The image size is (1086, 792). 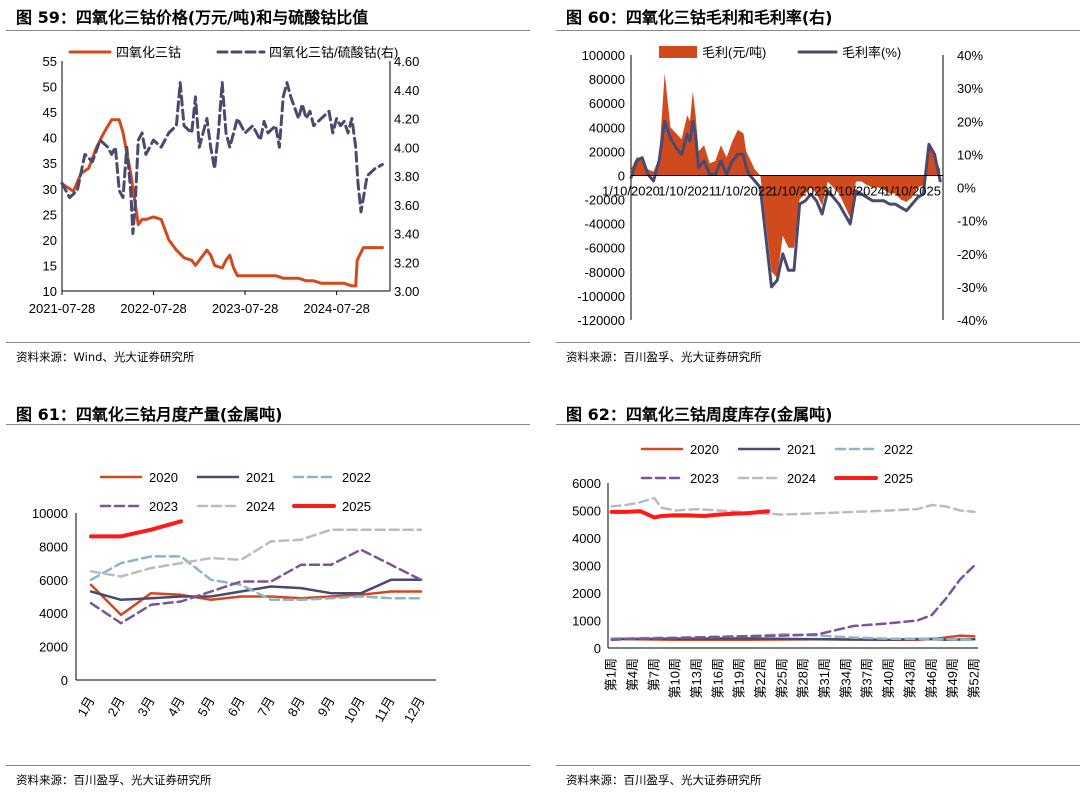 What do you see at coordinates (406, 205) in the screenshot?
I see `y-tick-label-right: 3.60` at bounding box center [406, 205].